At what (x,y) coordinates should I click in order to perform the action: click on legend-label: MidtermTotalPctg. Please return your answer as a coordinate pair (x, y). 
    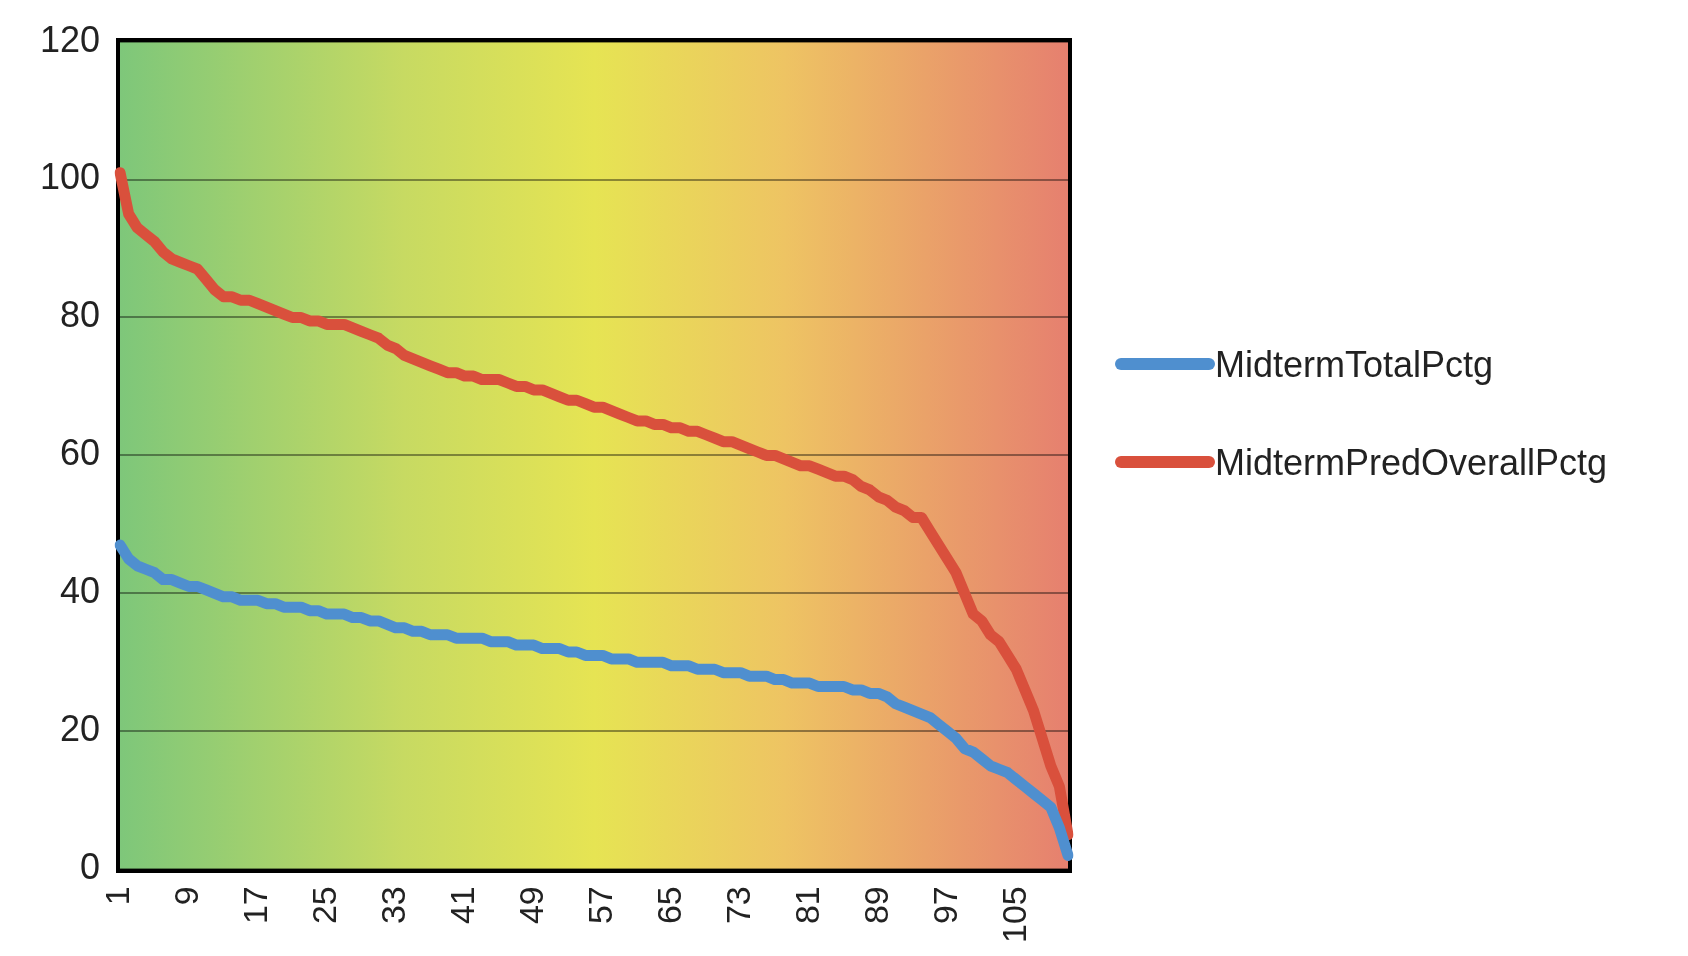
    Looking at the image, I should click on (1355, 365).